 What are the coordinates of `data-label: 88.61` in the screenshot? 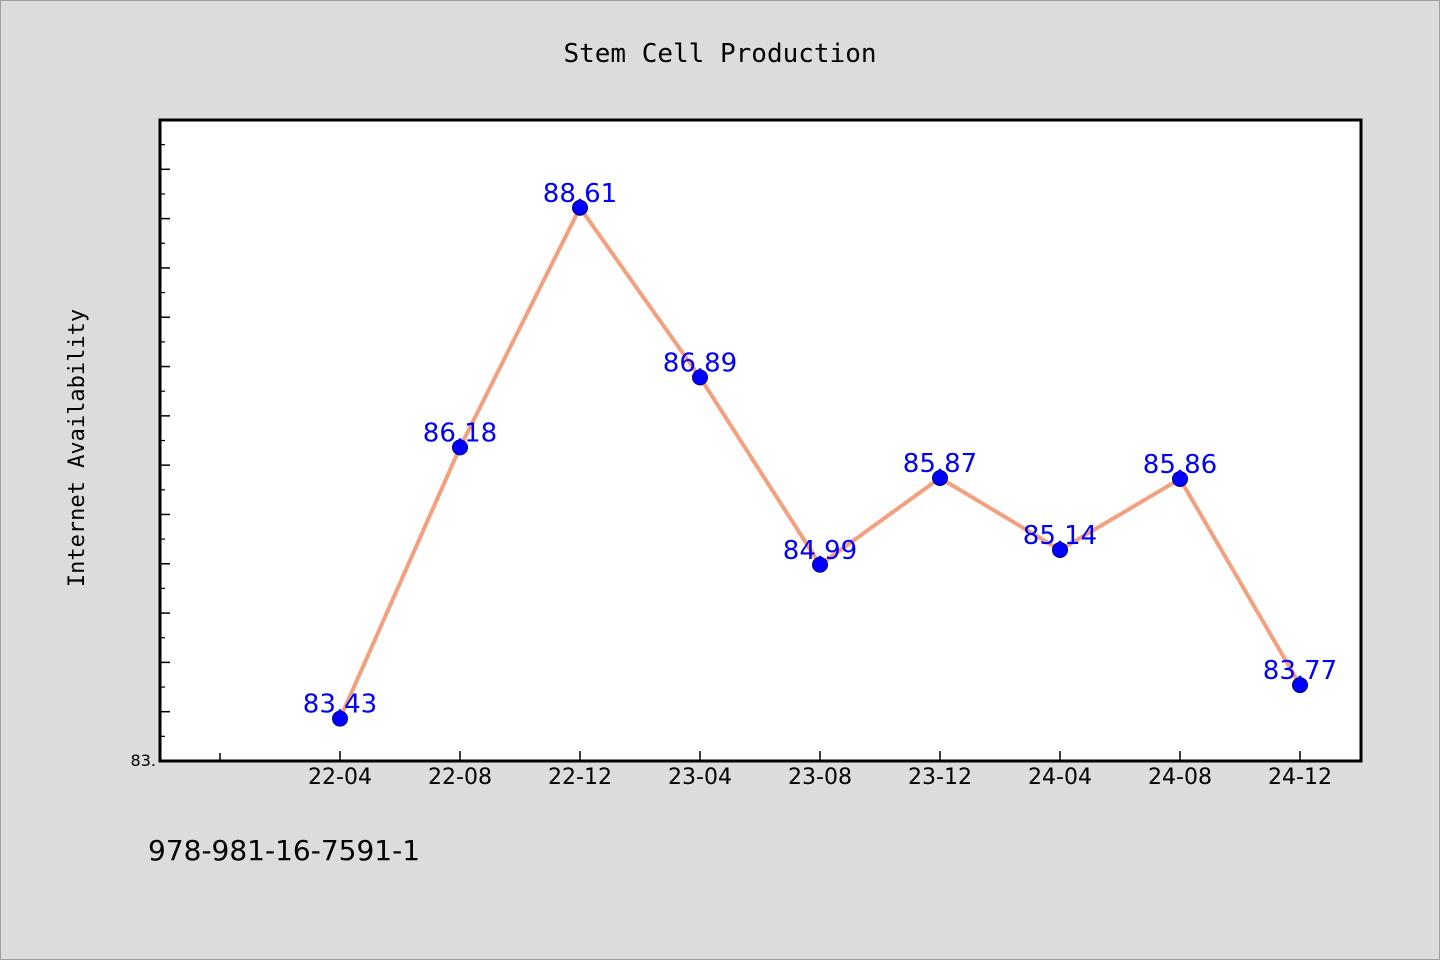 It's located at (580, 194).